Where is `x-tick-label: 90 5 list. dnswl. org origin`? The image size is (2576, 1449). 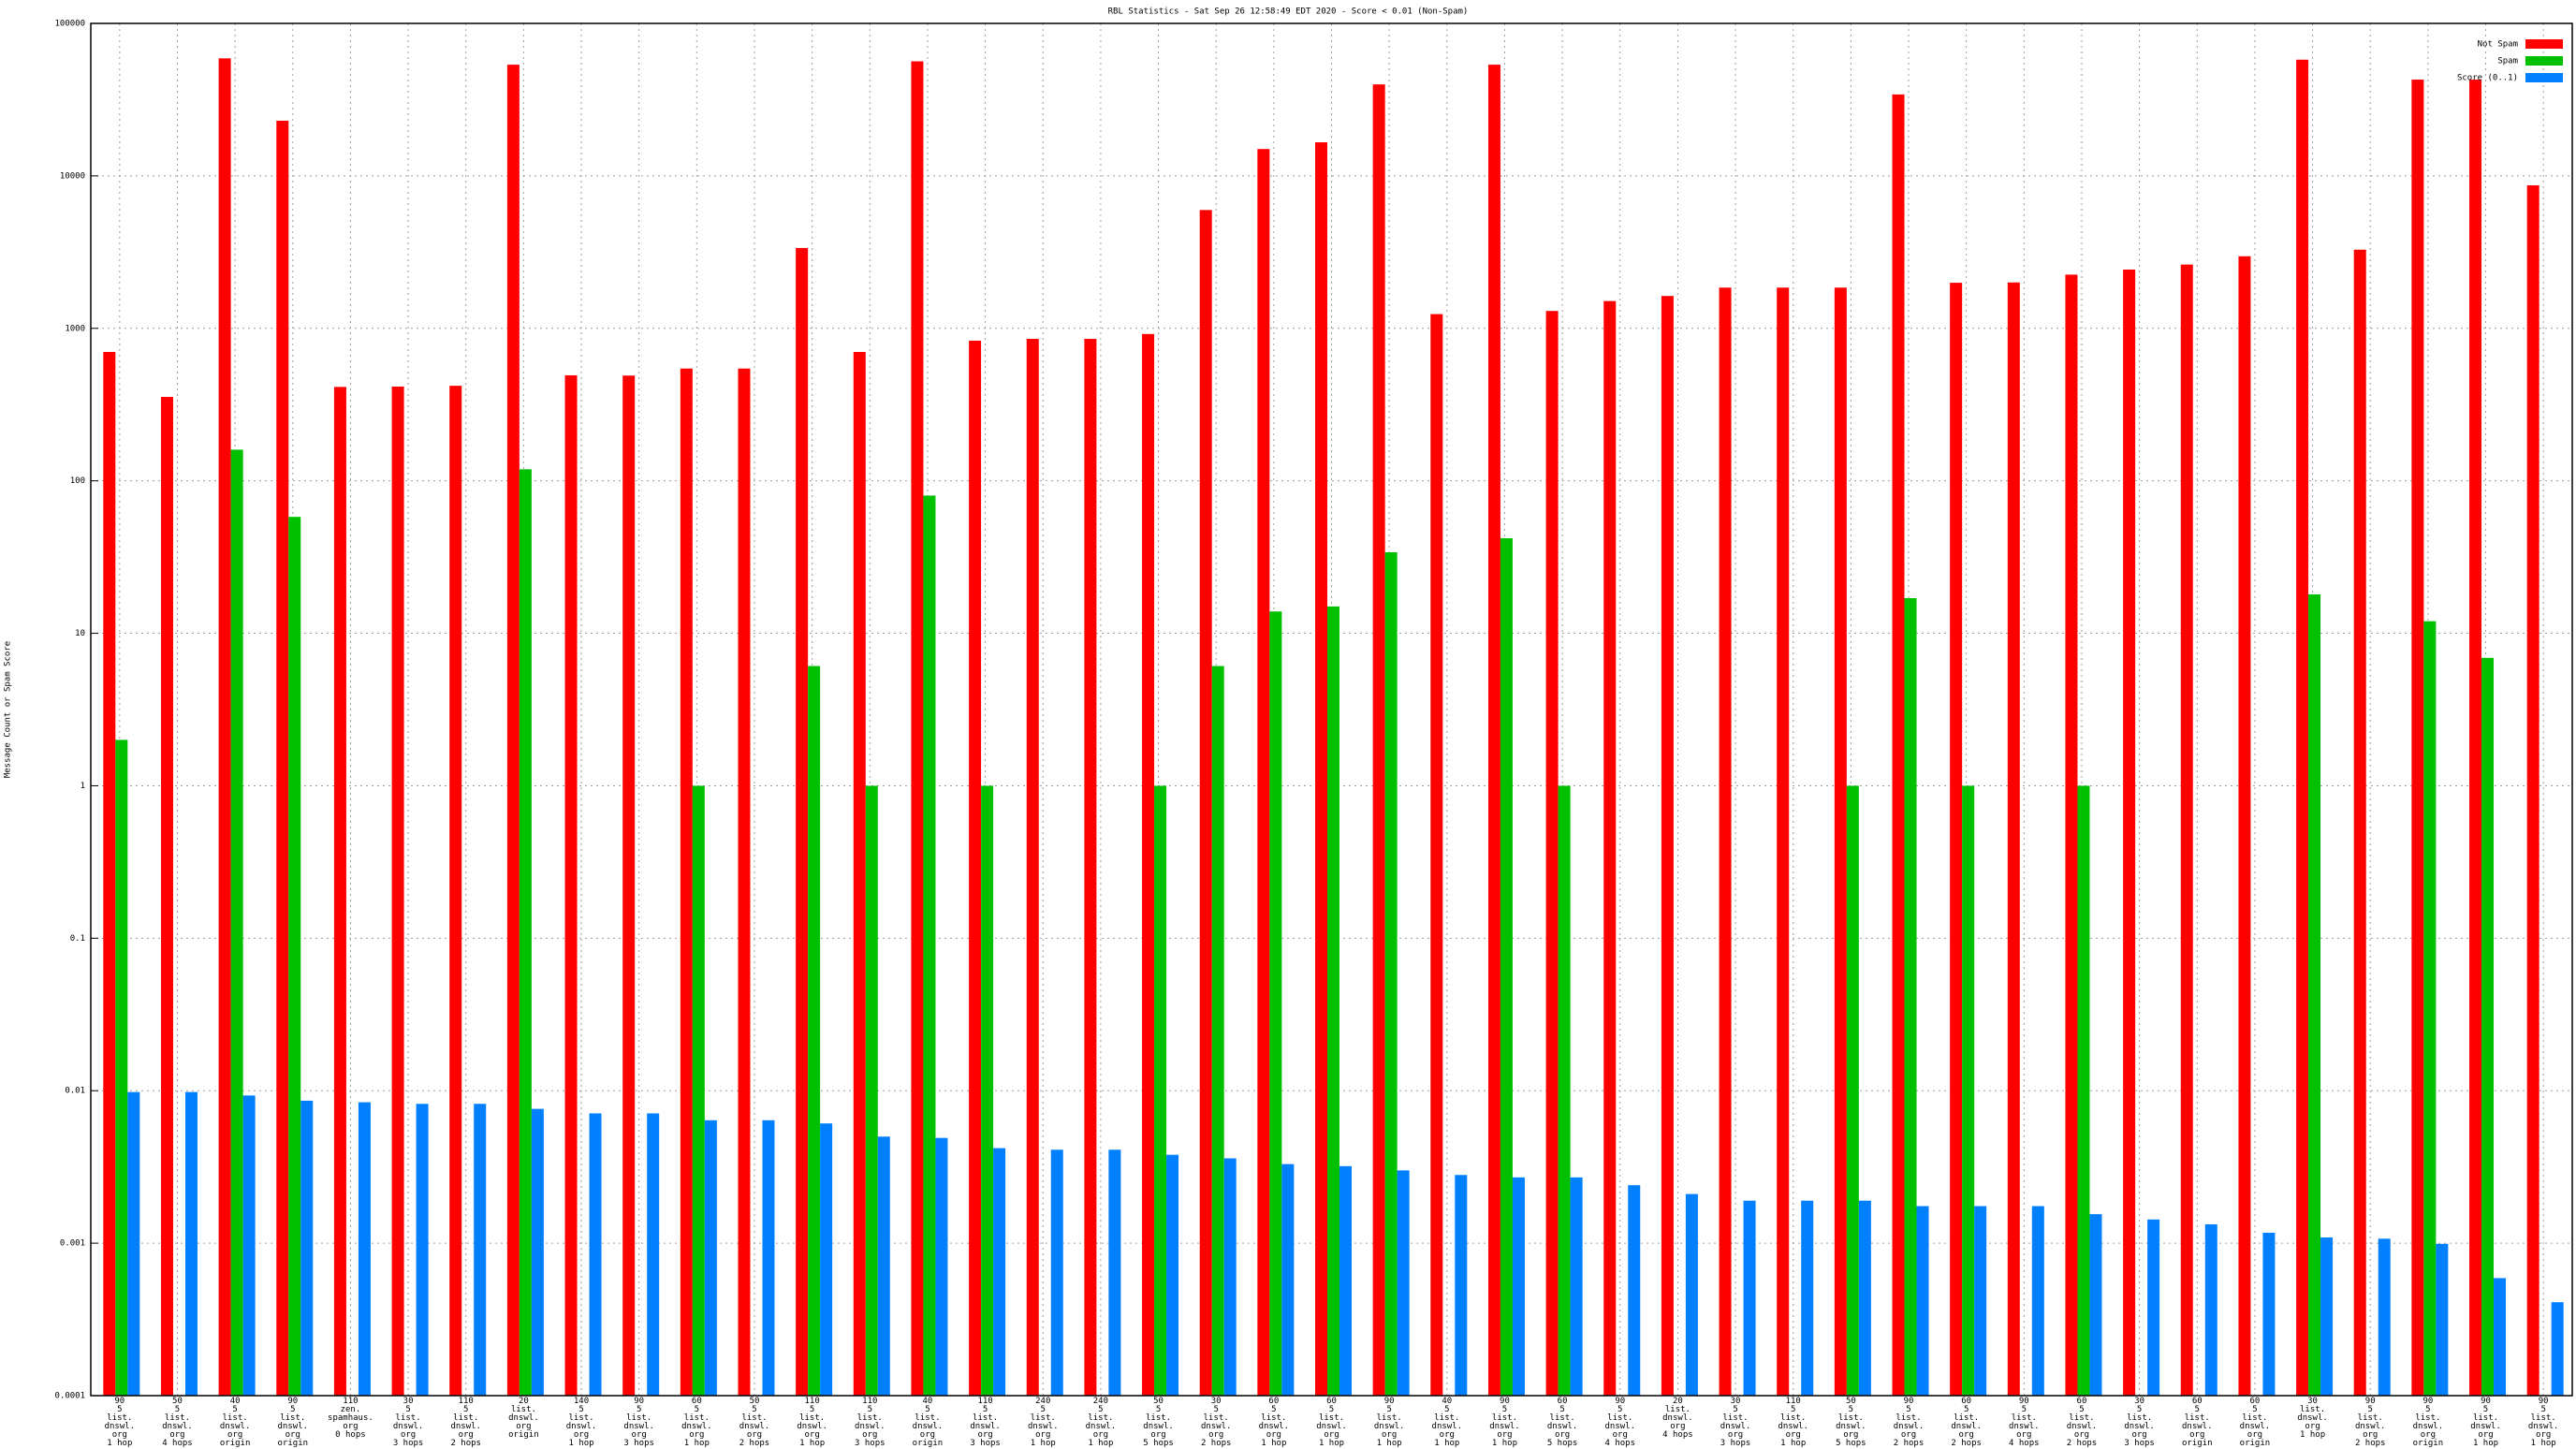 x-tick-label: 90 5 list. dnswl. org origin is located at coordinates (2428, 1422).